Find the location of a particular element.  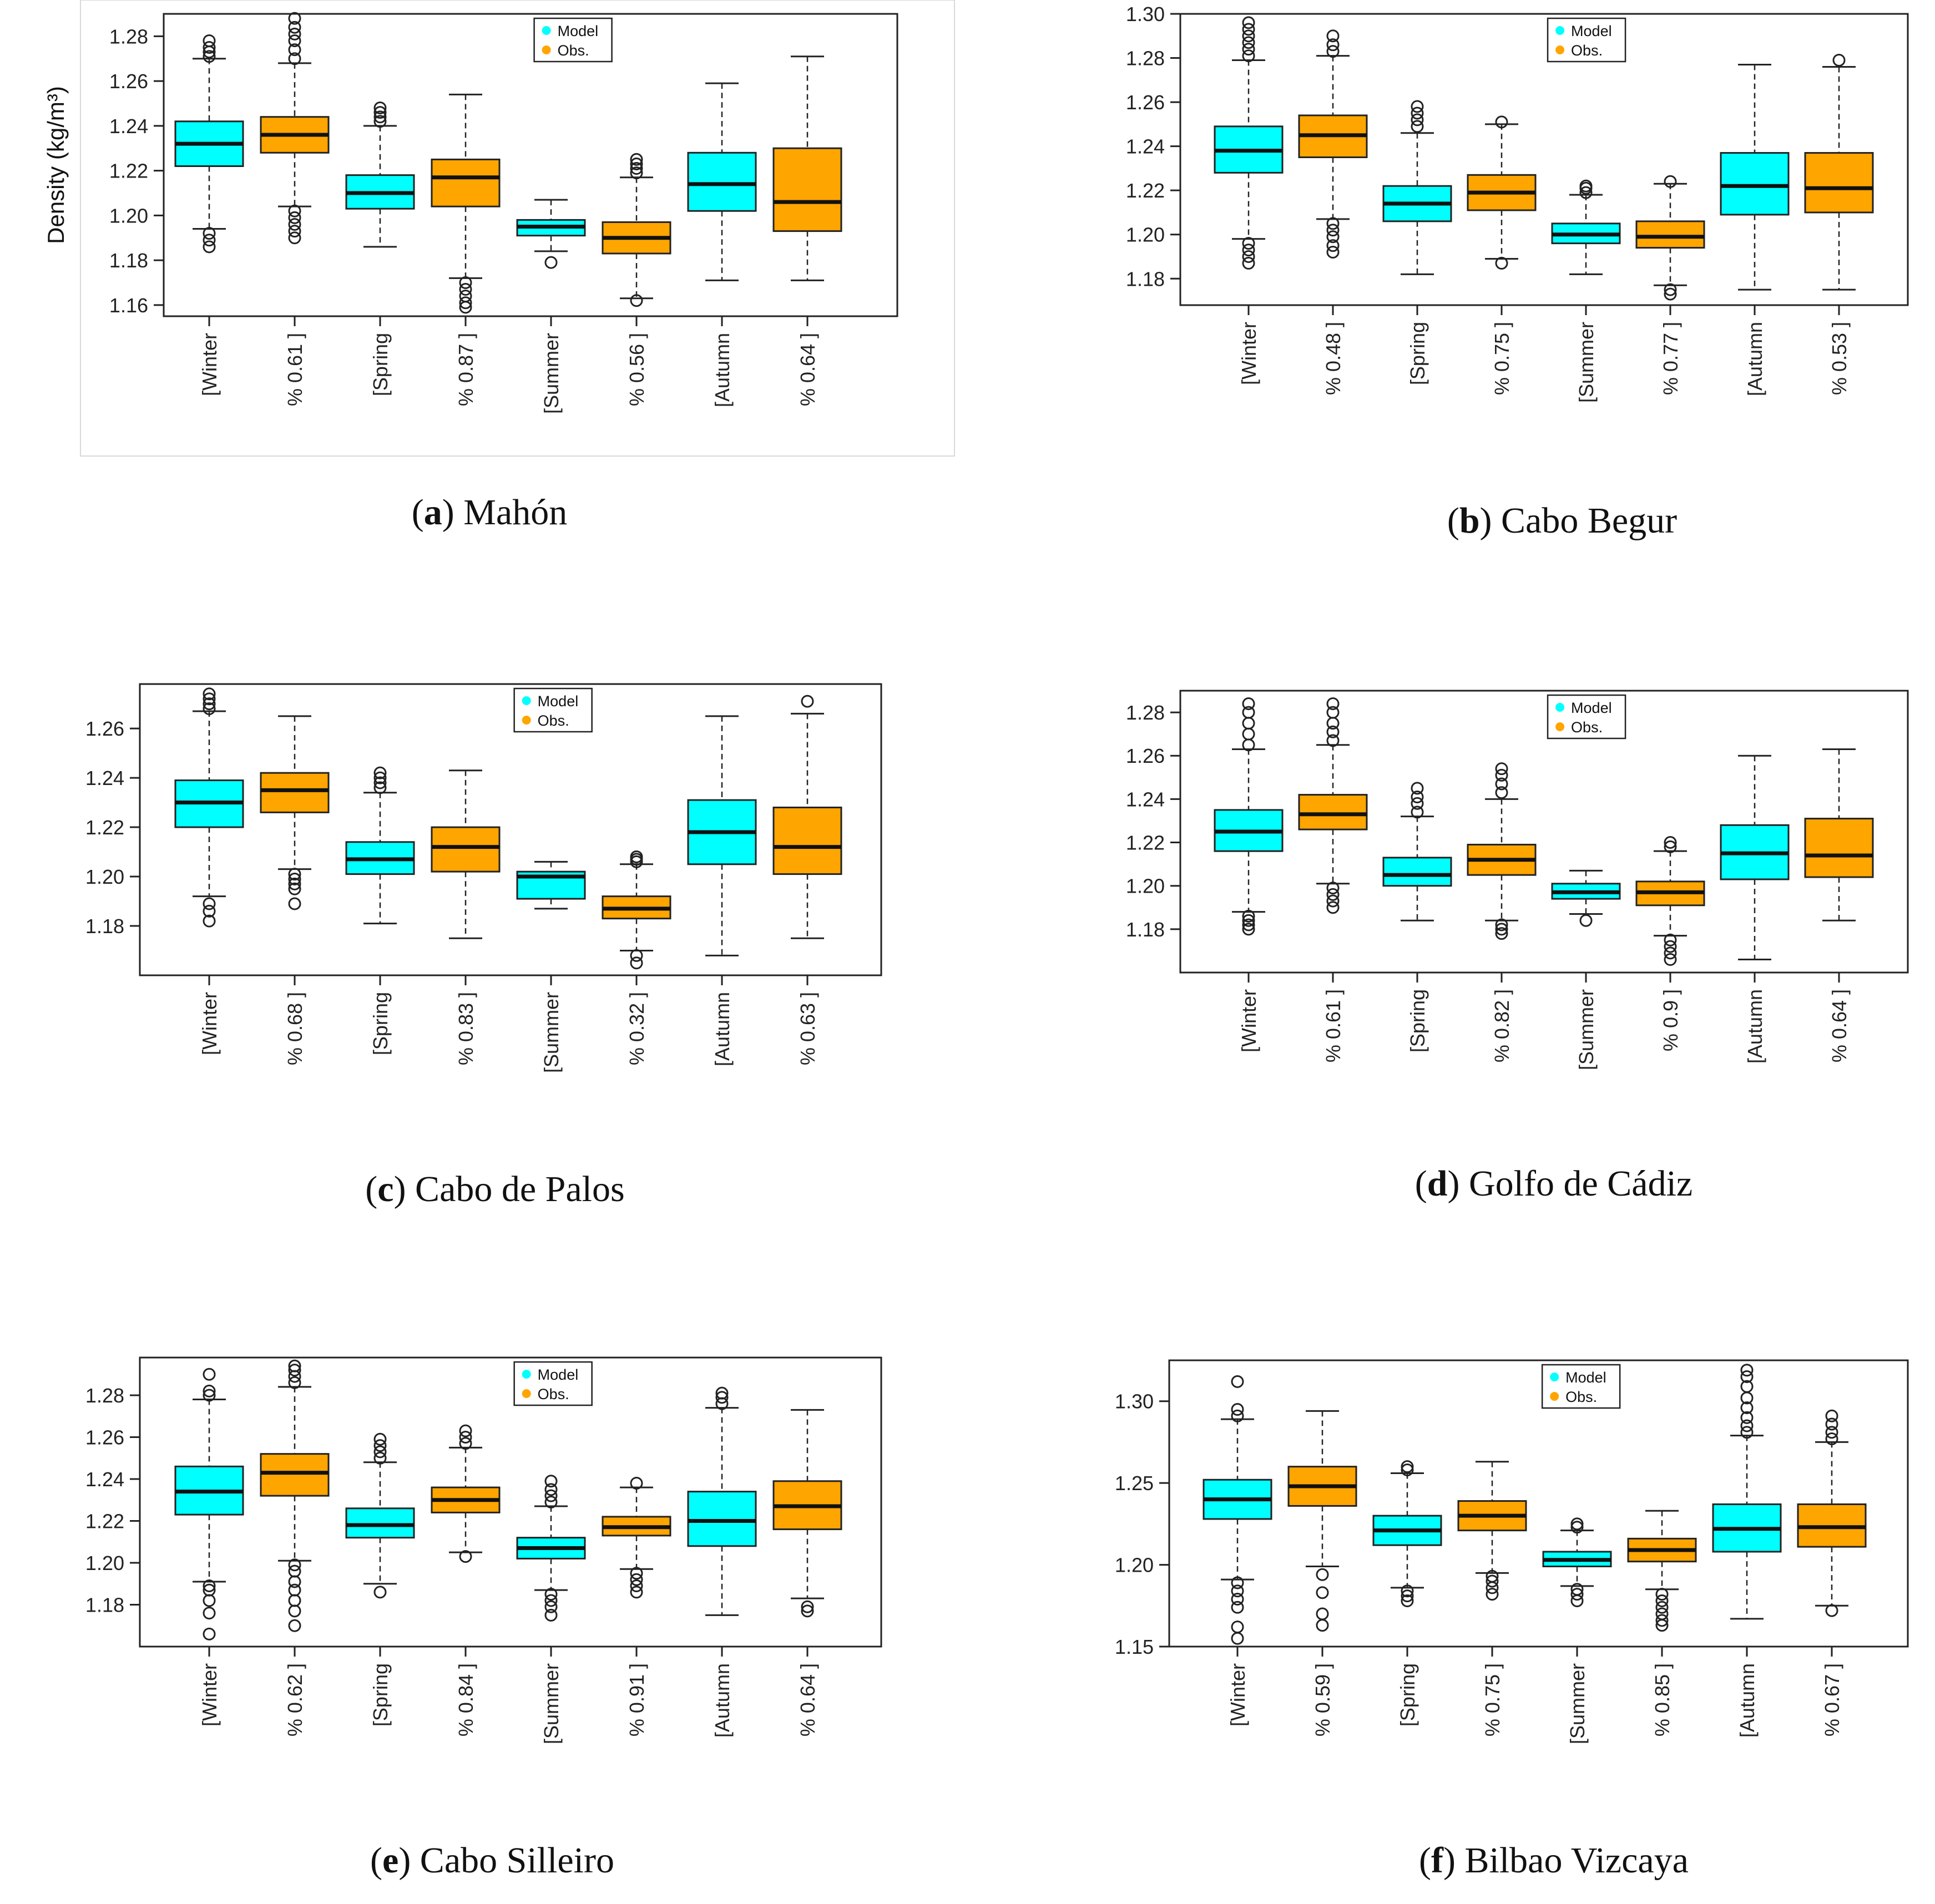

plot-area is located at coordinates (1538, 1503).